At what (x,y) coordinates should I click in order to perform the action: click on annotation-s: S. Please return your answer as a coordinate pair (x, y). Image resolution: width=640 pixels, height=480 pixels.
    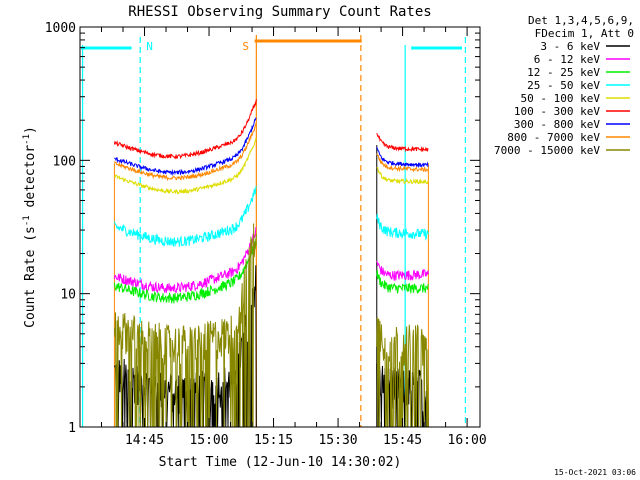
    Looking at the image, I should click on (245, 46).